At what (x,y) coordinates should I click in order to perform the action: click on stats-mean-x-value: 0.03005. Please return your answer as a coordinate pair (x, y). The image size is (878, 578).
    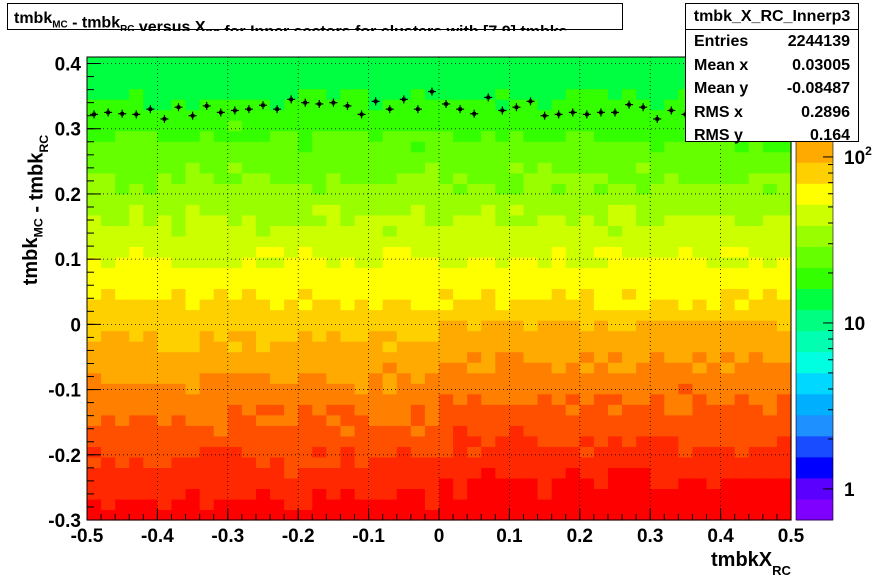
    Looking at the image, I should click on (821, 65).